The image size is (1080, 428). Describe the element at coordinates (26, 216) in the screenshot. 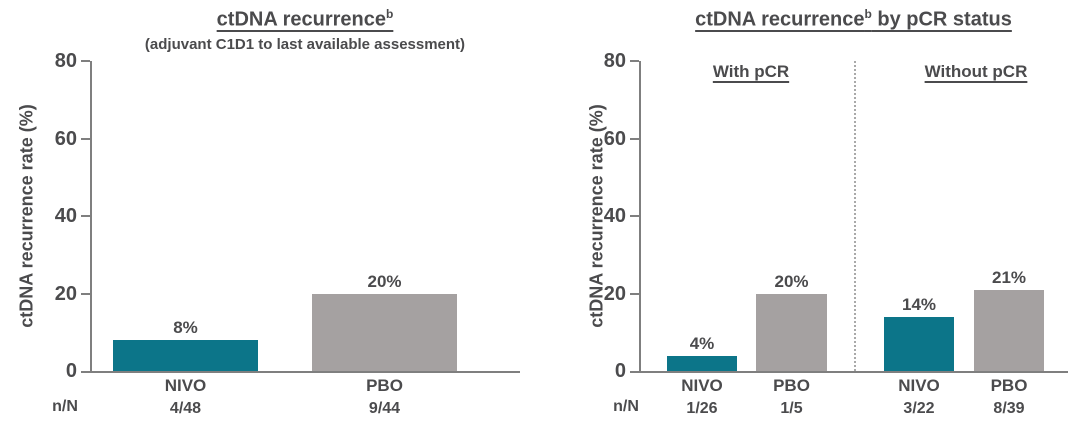

I see `y-axis-label: ctDNA recurrence rate (%)` at that location.